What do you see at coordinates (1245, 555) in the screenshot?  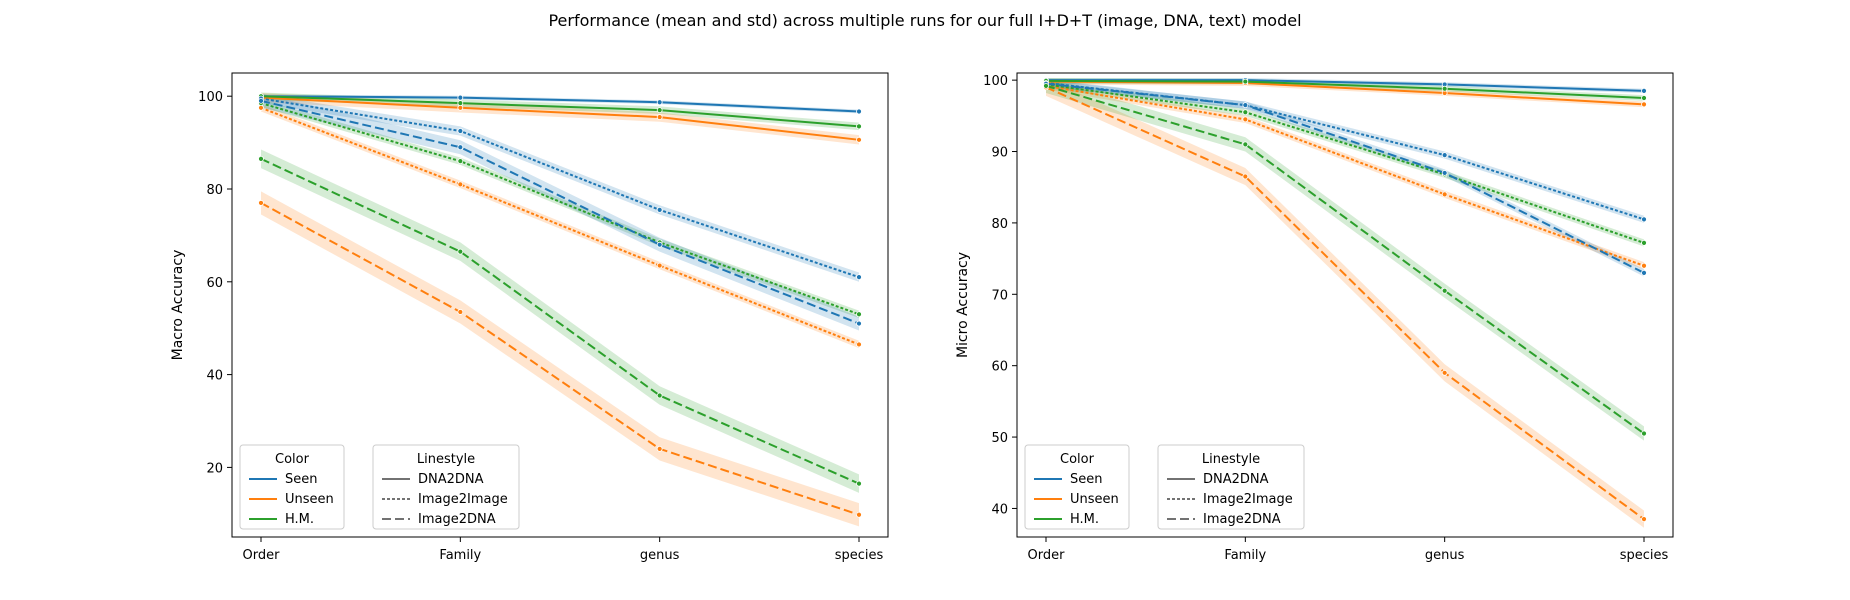 I see `x-tick-label-family: Family` at bounding box center [1245, 555].